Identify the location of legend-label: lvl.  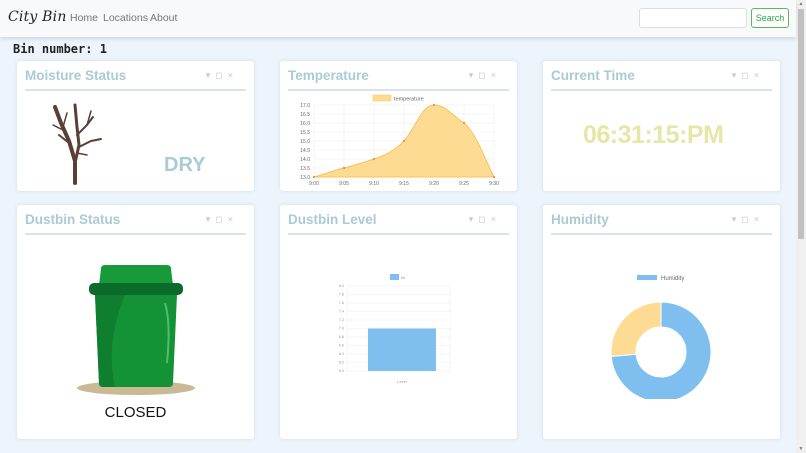
(403, 277).